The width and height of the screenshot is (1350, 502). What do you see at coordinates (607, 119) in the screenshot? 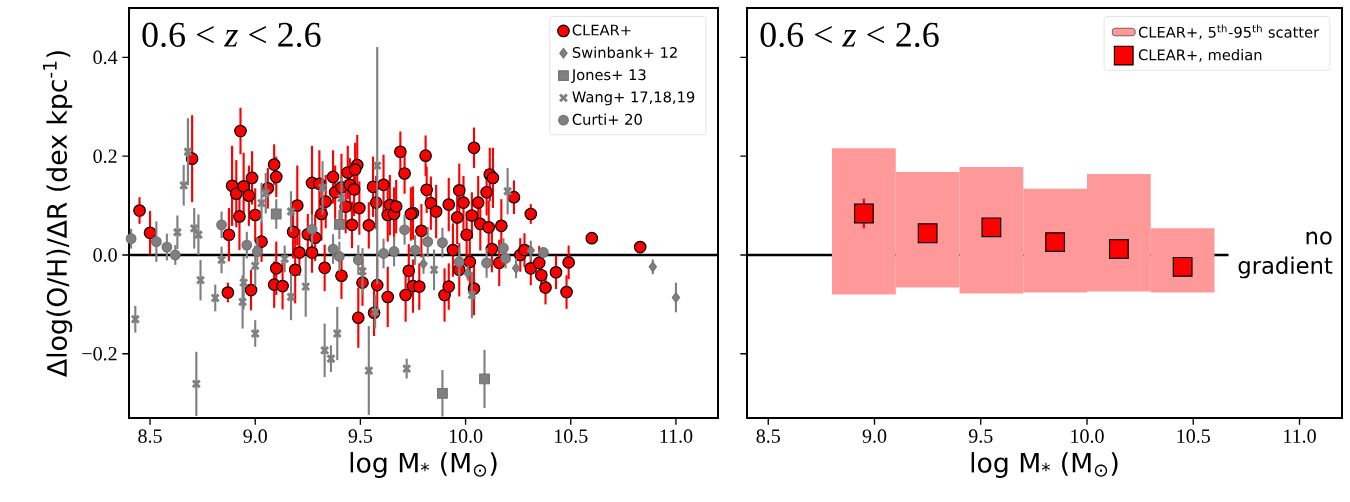
I see `legend-label: Curti+ 20` at bounding box center [607, 119].